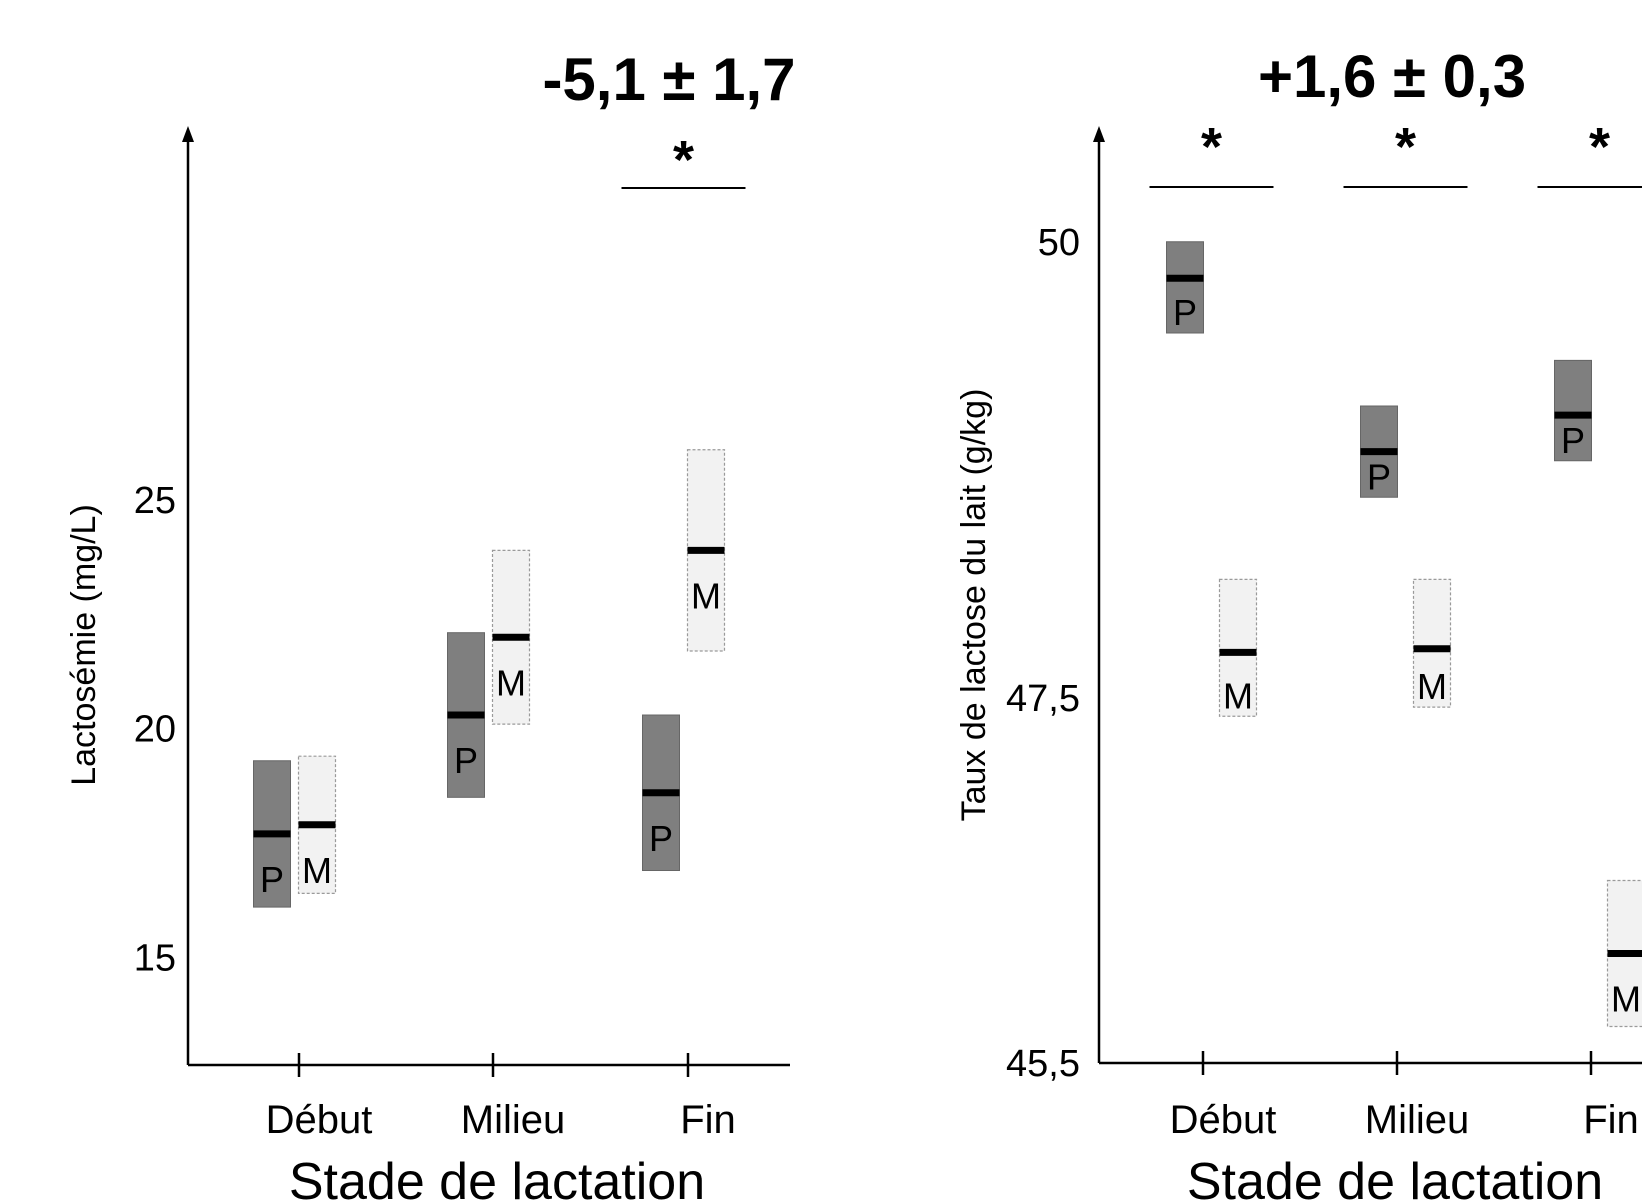 Image resolution: width=1642 pixels, height=1203 pixels. Describe the element at coordinates (1392, 76) in the screenshot. I see `headline-difference: +1,6 ± 0,3` at that location.